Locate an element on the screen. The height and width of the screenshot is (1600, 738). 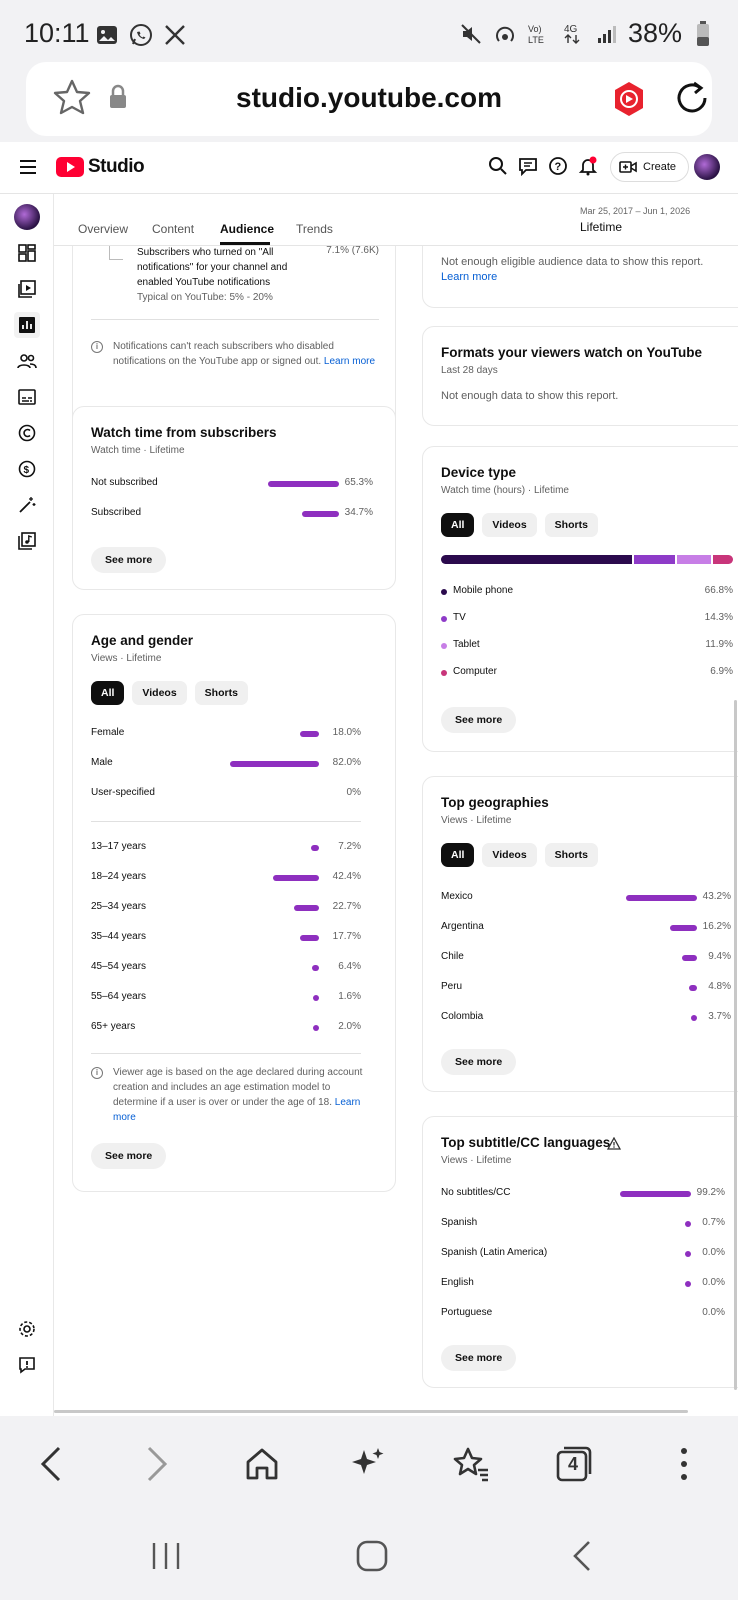
info-icon: i is located at coordinates (97, 347).